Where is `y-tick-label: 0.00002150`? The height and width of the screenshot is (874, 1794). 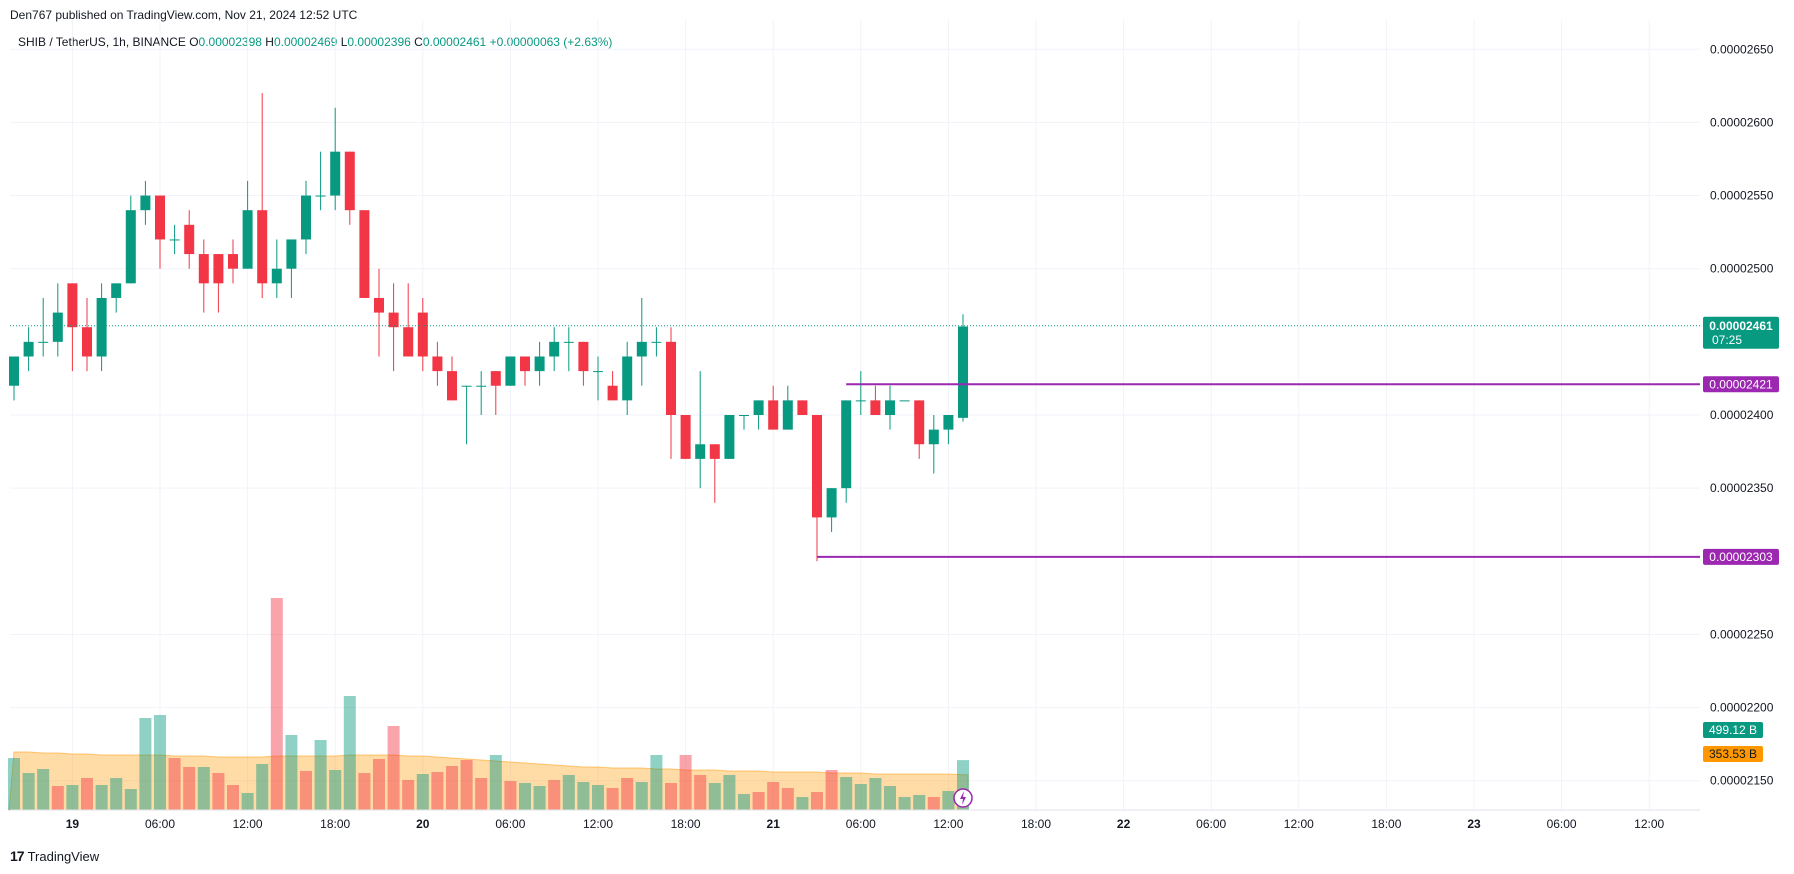
y-tick-label: 0.00002150 is located at coordinates (1742, 781).